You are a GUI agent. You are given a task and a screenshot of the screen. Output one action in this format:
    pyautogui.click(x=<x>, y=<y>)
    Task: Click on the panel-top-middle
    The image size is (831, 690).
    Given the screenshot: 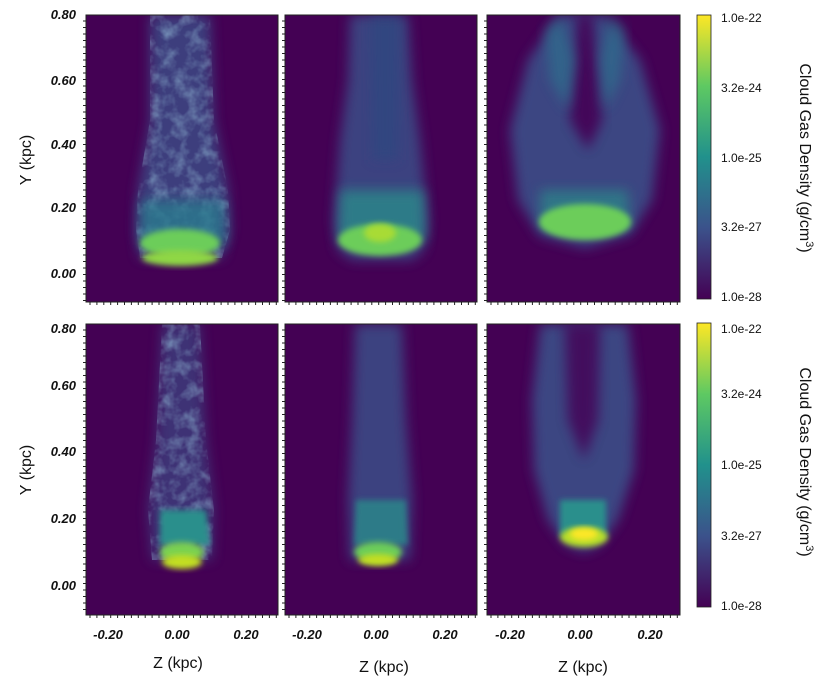 What is the action you would take?
    pyautogui.click(x=381, y=158)
    